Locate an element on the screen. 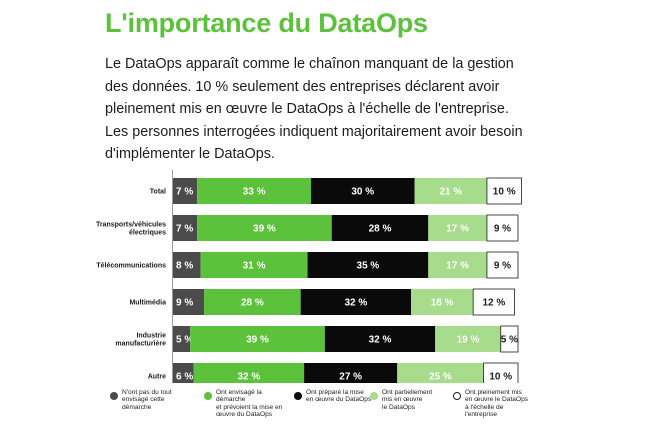 The height and width of the screenshot is (433, 650). legend-label-line: Ont préparé la mise is located at coordinates (335, 392).